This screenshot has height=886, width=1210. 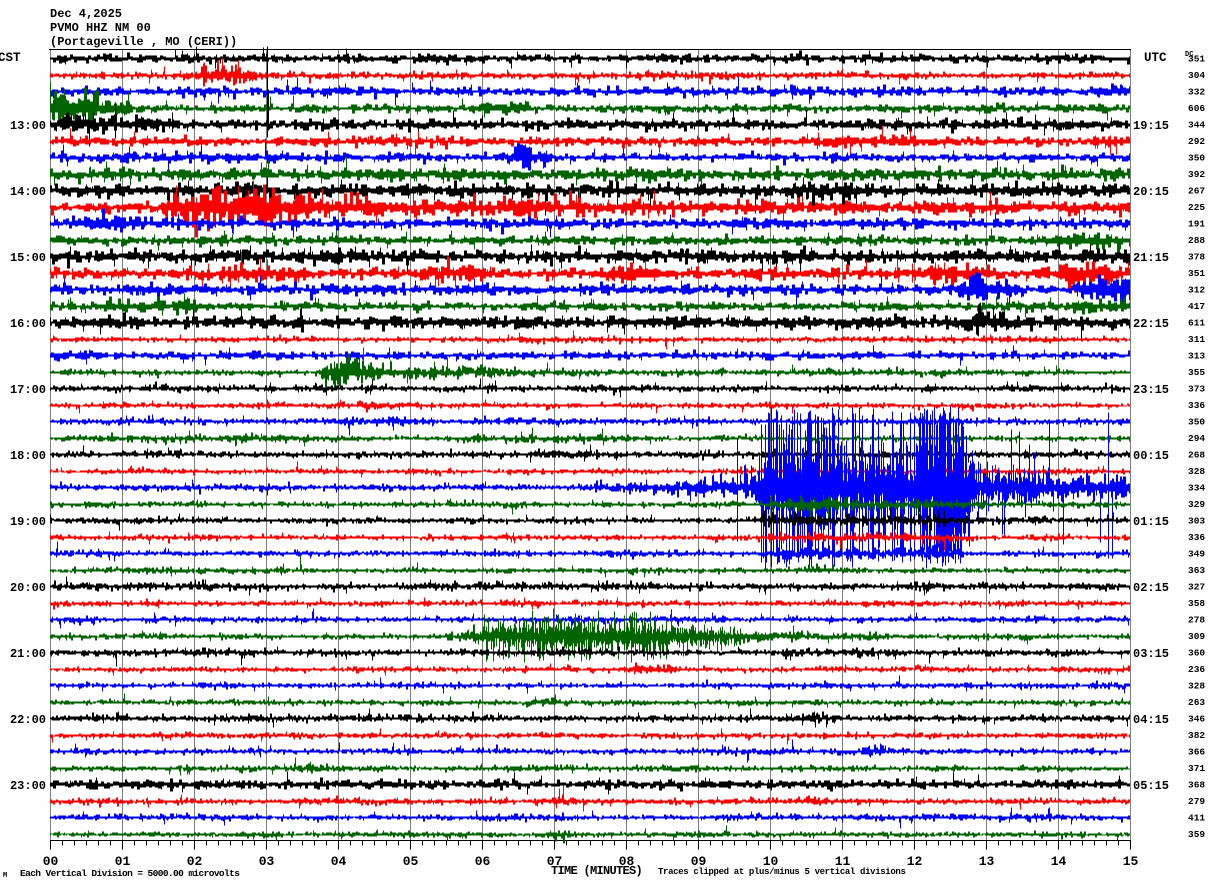 What do you see at coordinates (1196, 669) in the screenshot?
I see `svg-text: 236` at bounding box center [1196, 669].